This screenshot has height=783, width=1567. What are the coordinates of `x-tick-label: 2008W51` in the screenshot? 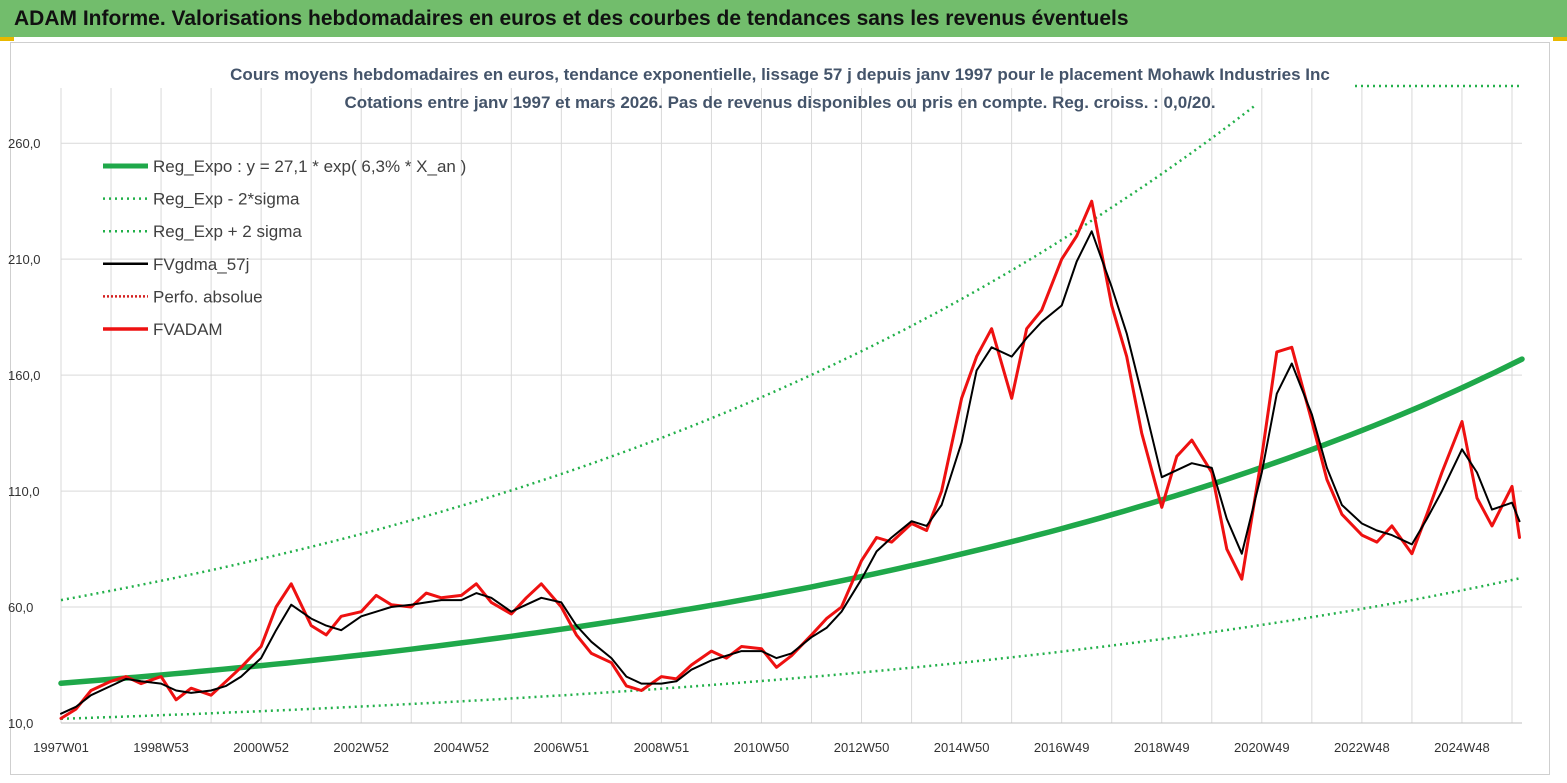 It's located at (662, 747).